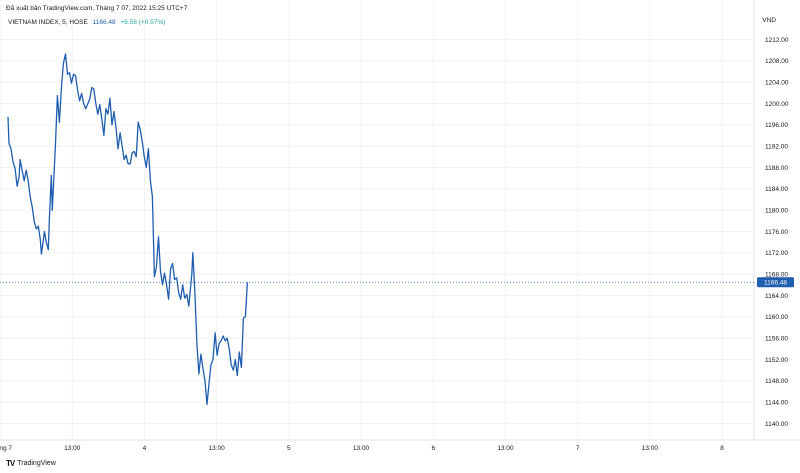  What do you see at coordinates (776, 296) in the screenshot?
I see `price-tick-label: 1164.00` at bounding box center [776, 296].